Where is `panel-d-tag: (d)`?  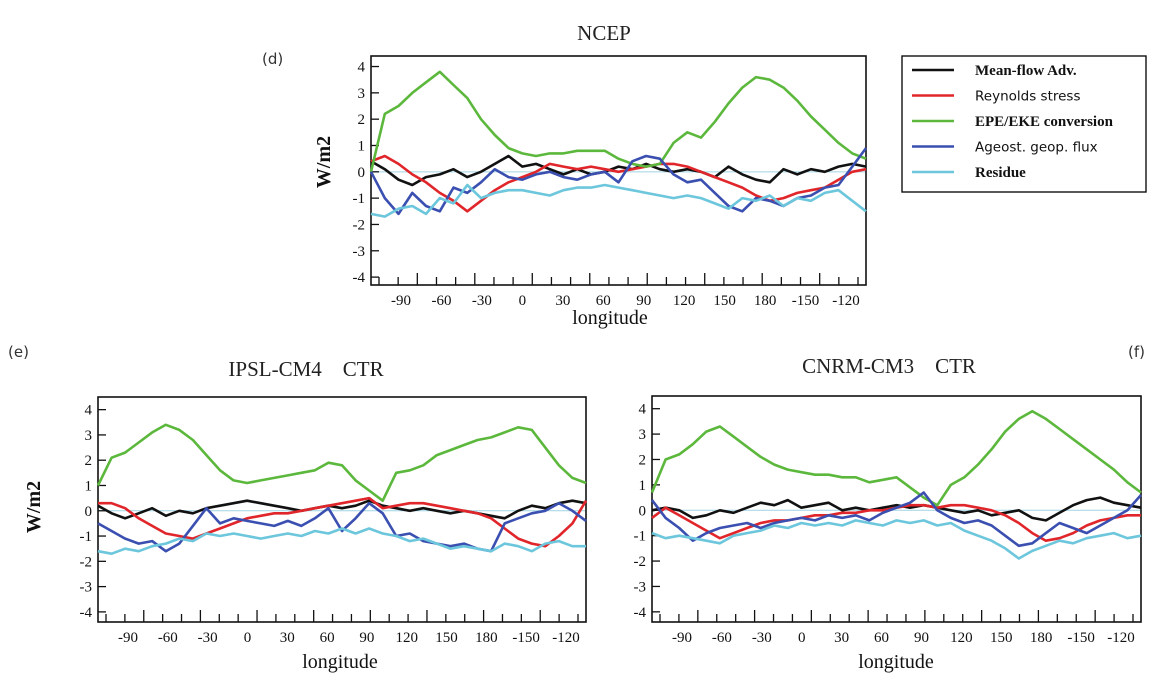
panel-d-tag: (d) is located at coordinates (272, 59).